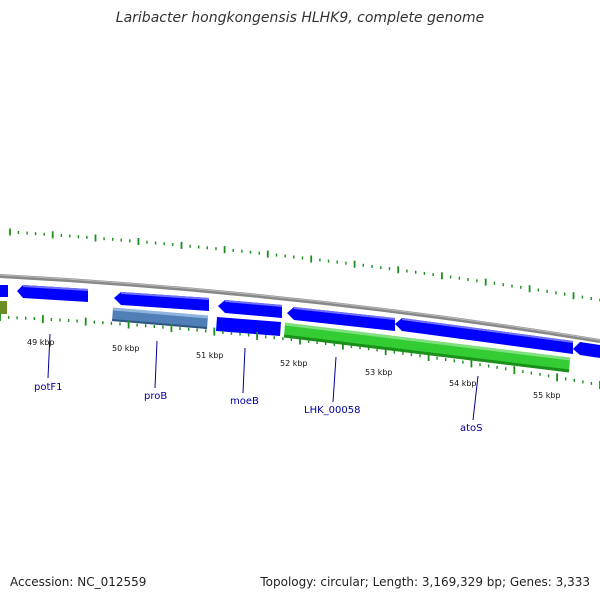  I want to click on gene-label-proB: proB, so click(155, 396).